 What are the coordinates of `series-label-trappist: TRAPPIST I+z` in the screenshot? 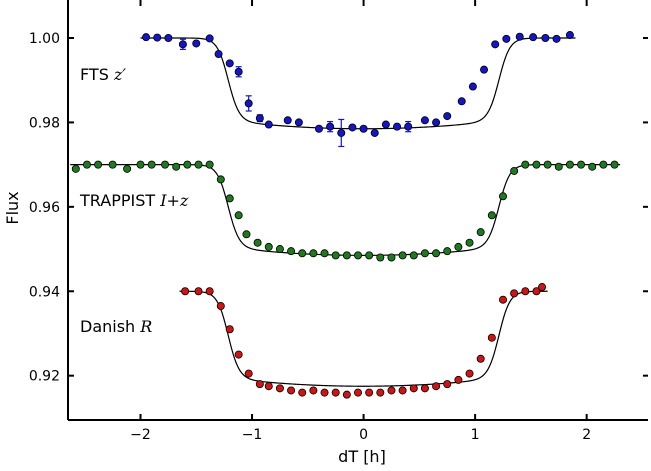 It's located at (134, 200).